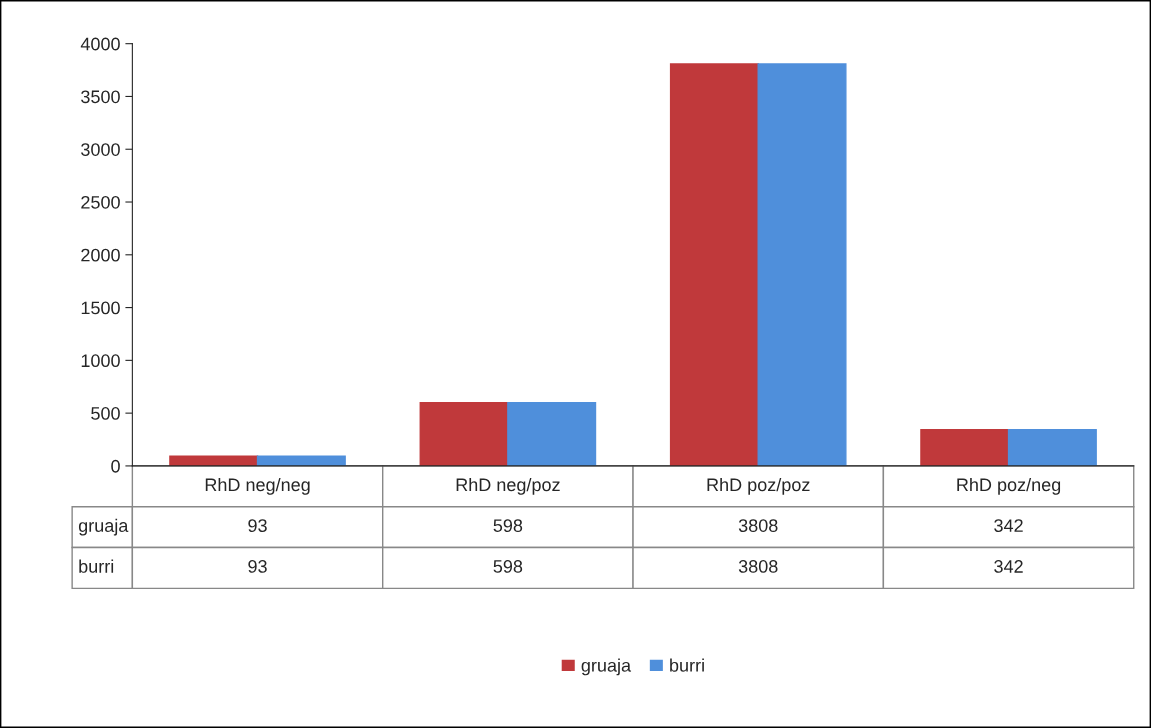 This screenshot has height=728, width=1151. What do you see at coordinates (508, 486) in the screenshot?
I see `x-tick-label: RhD neg/poz` at bounding box center [508, 486].